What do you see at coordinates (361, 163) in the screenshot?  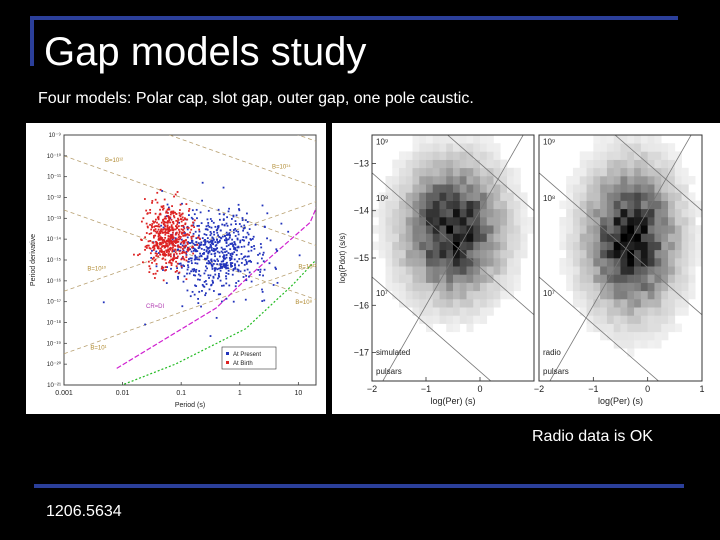 I see `y-tick-label: −13` at bounding box center [361, 163].